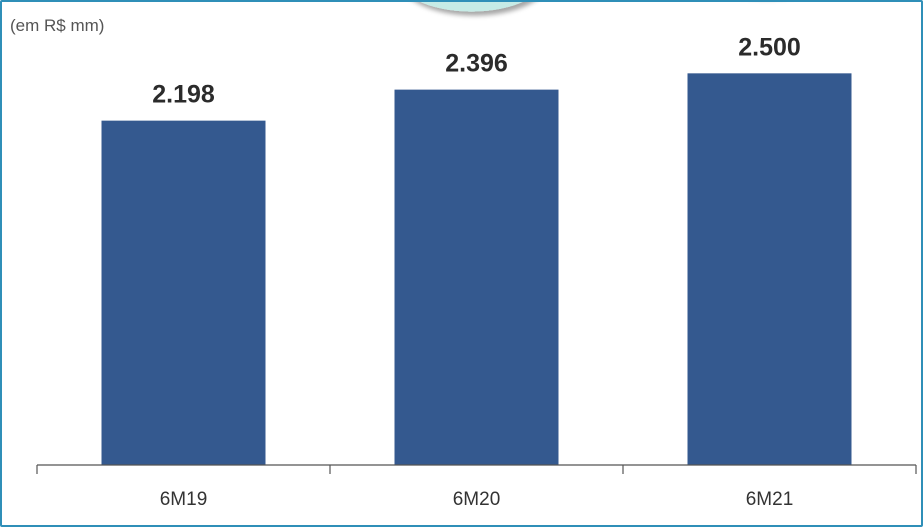 The image size is (923, 530). I want to click on bar-6m19, so click(183, 292).